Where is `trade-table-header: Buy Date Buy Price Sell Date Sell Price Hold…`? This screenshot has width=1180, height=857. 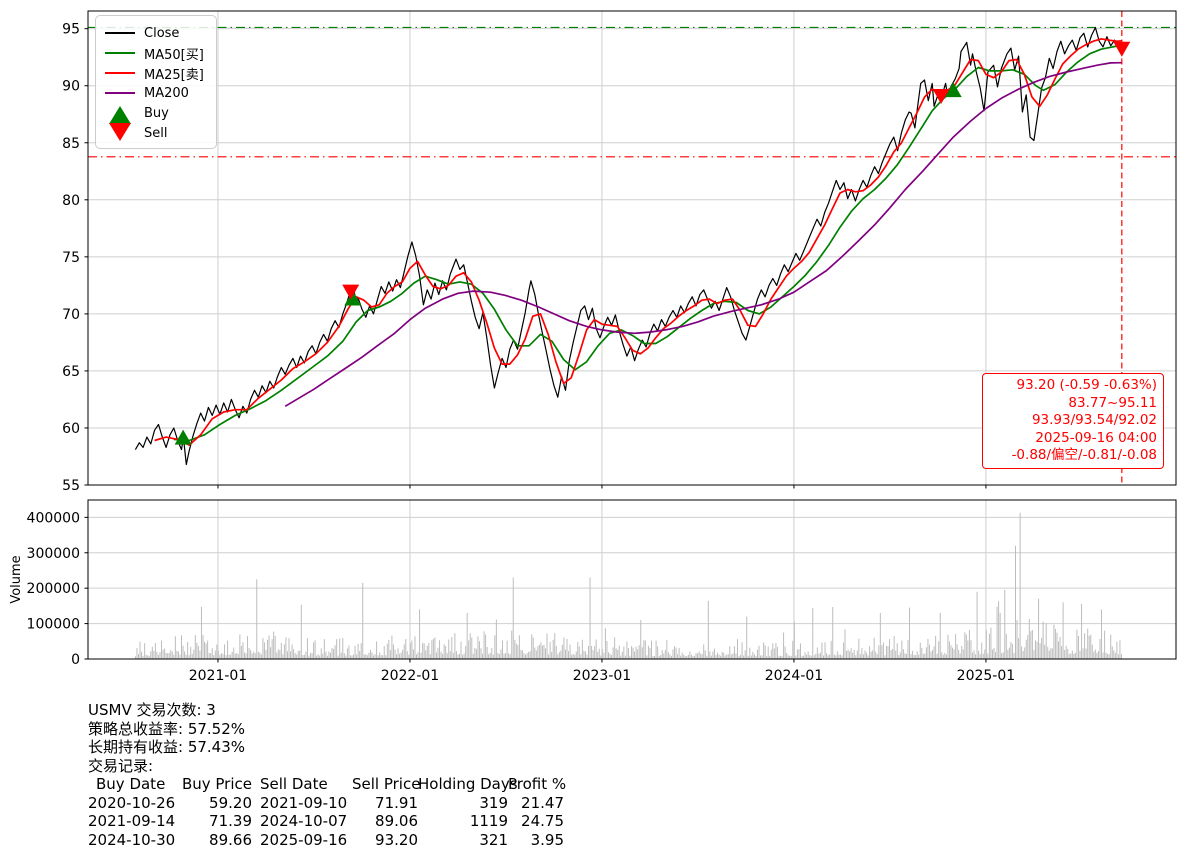 trade-table-header: Buy Date Buy Price Sell Date Sell Price Hold… is located at coordinates (327, 784).